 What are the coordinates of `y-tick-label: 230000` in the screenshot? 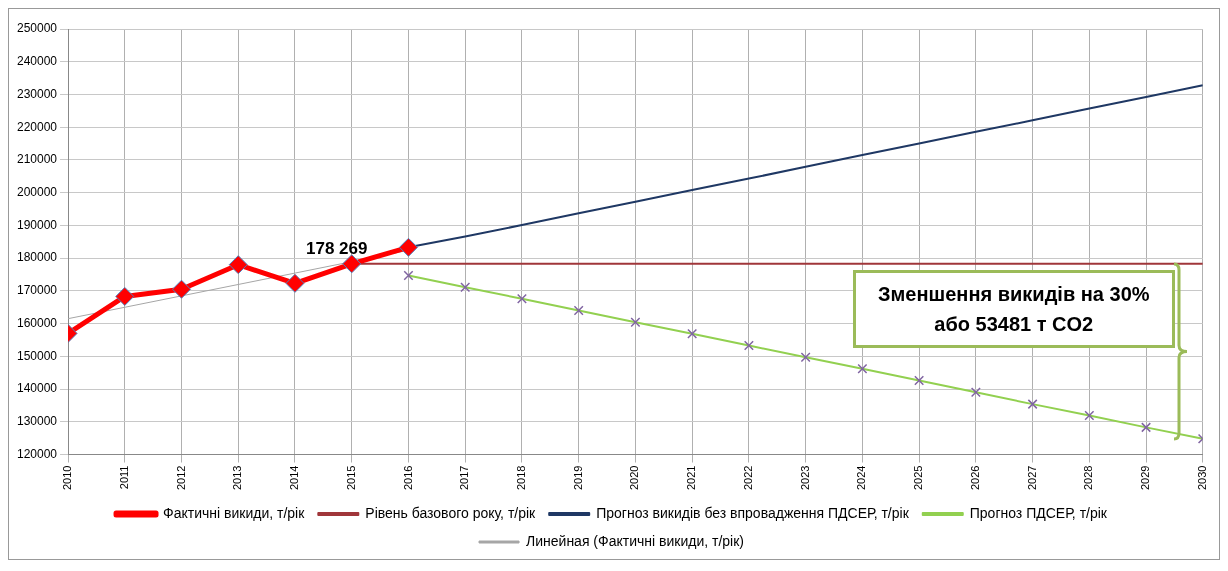 It's located at (37, 93).